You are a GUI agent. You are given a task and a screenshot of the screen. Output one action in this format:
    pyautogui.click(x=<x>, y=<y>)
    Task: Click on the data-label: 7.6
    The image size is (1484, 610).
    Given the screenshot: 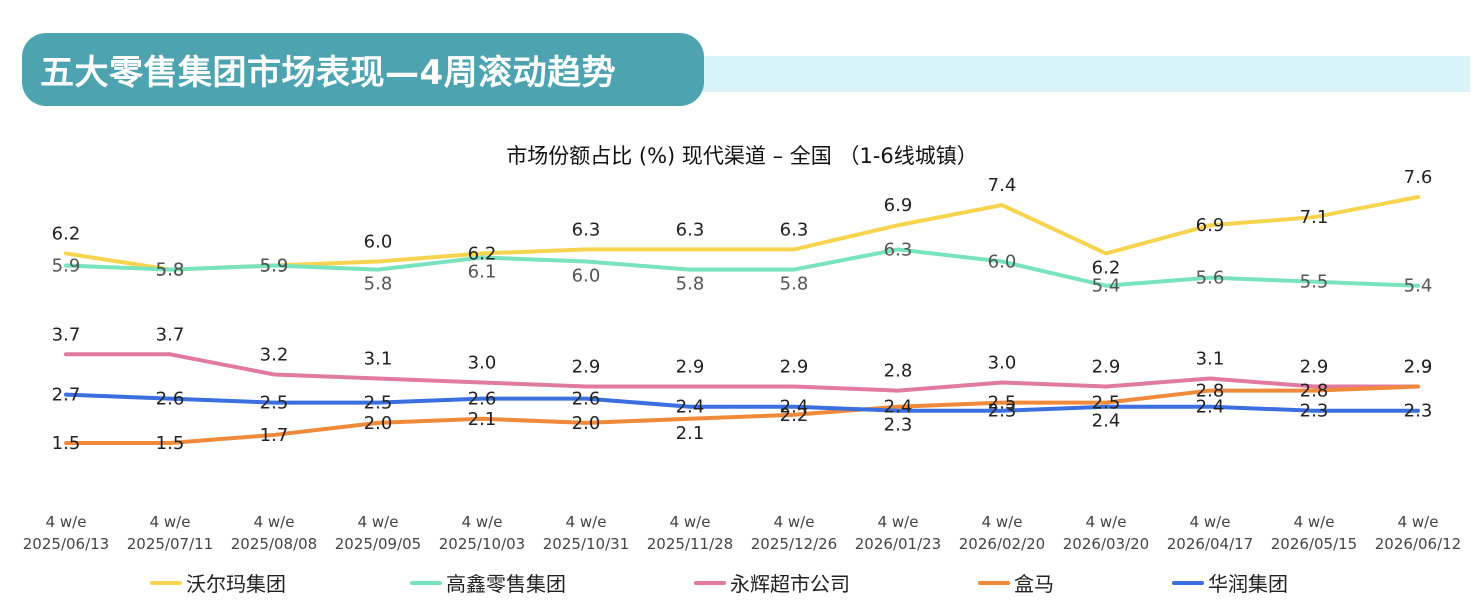 What is the action you would take?
    pyautogui.click(x=1418, y=177)
    